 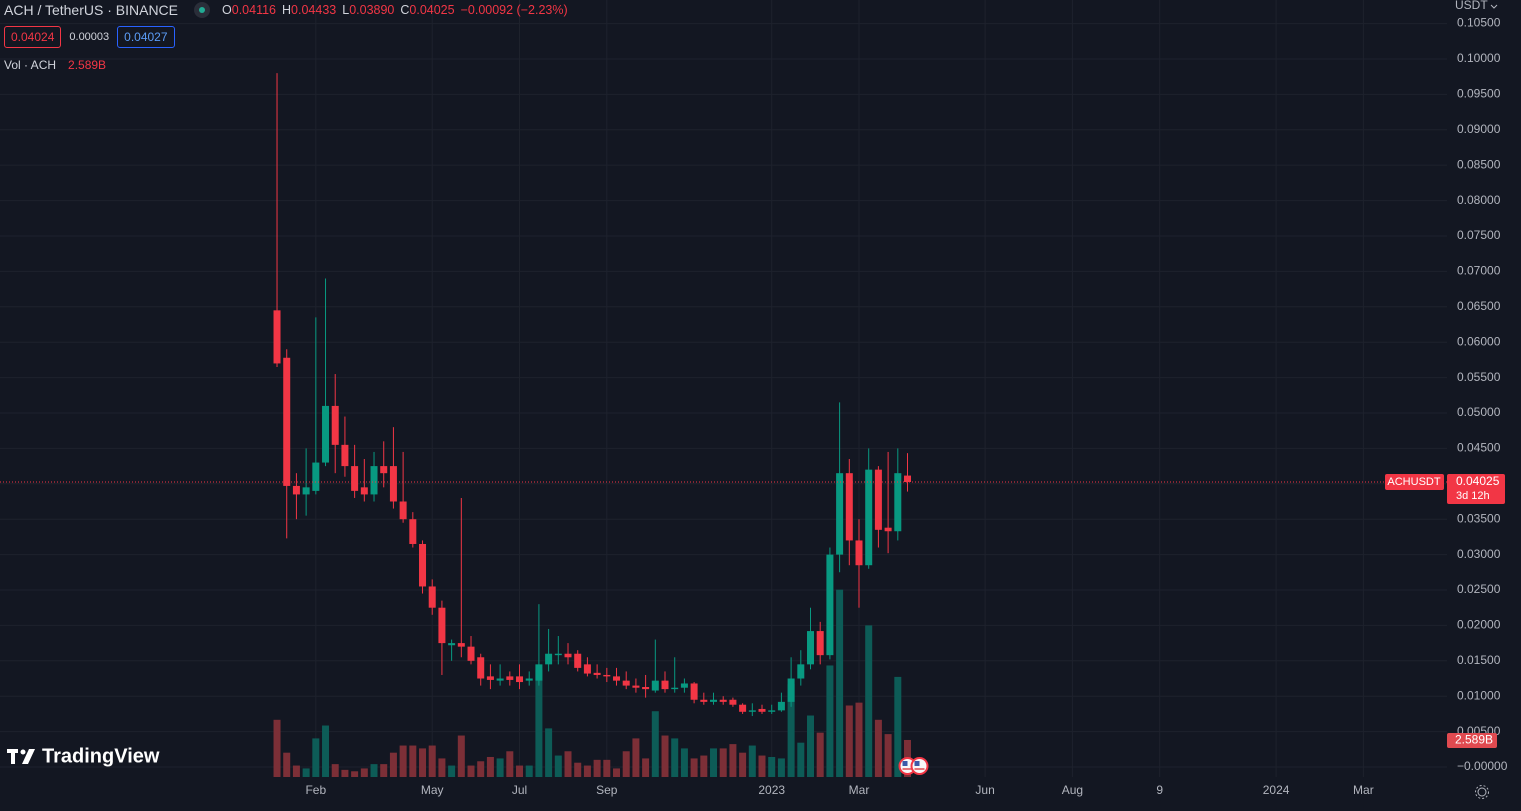 I want to click on y-tick-label: 0.09500, so click(x=1479, y=94).